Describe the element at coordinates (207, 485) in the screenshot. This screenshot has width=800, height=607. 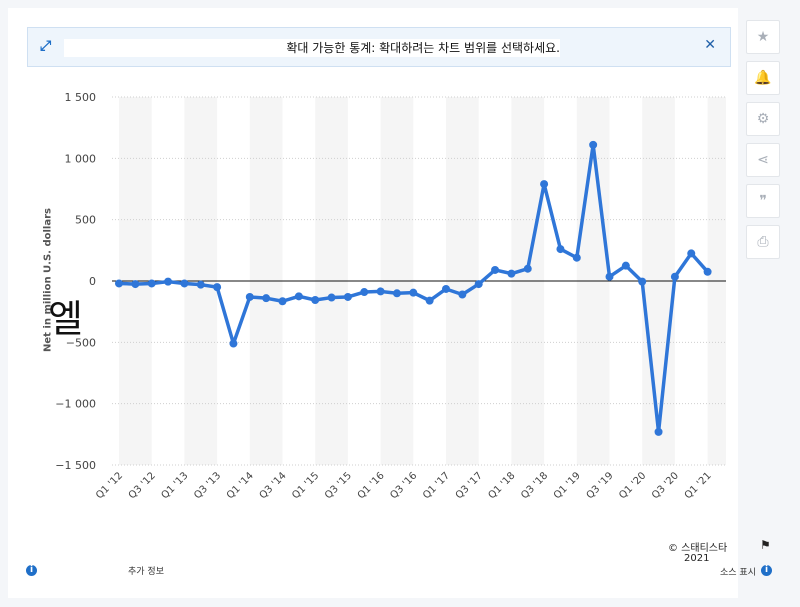
I see `x-tick-label: Q3 '13` at that location.